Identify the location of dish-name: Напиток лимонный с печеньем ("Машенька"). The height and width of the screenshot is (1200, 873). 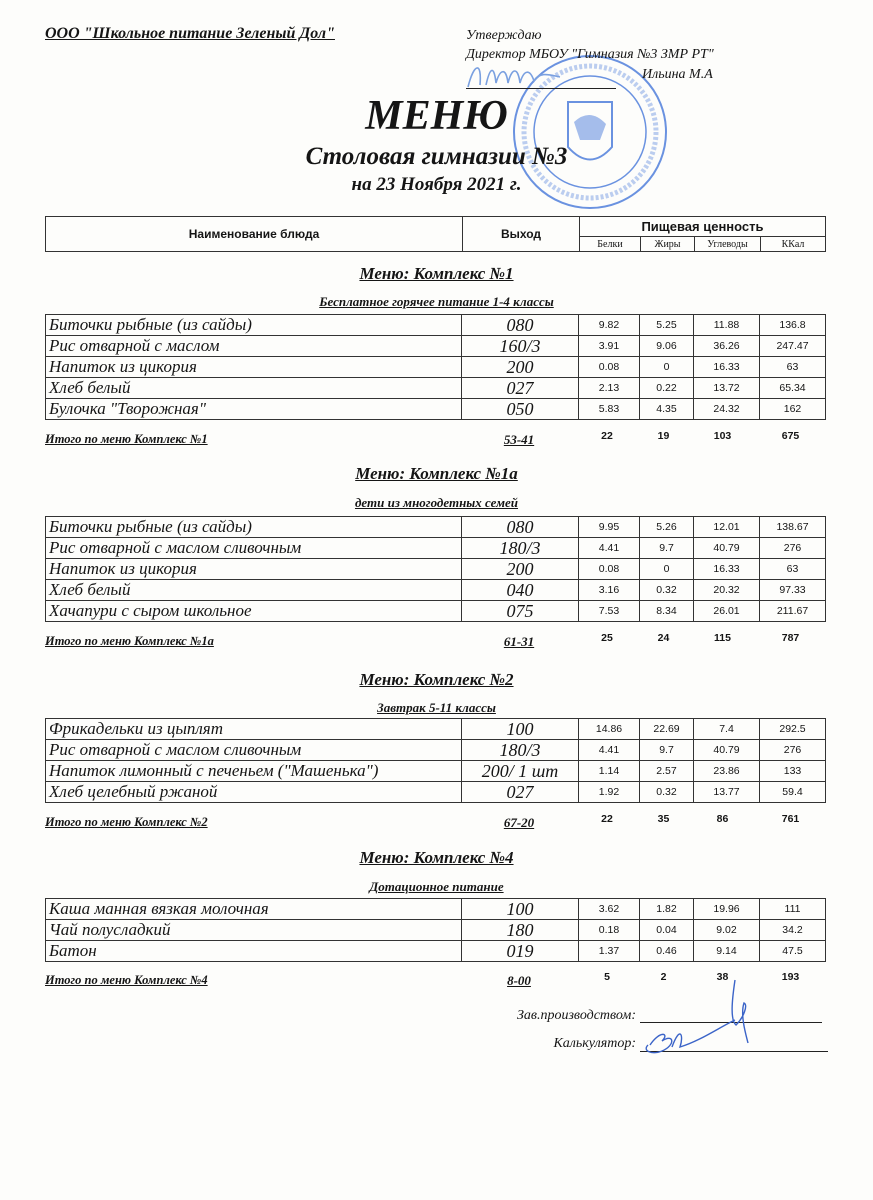
(253, 771).